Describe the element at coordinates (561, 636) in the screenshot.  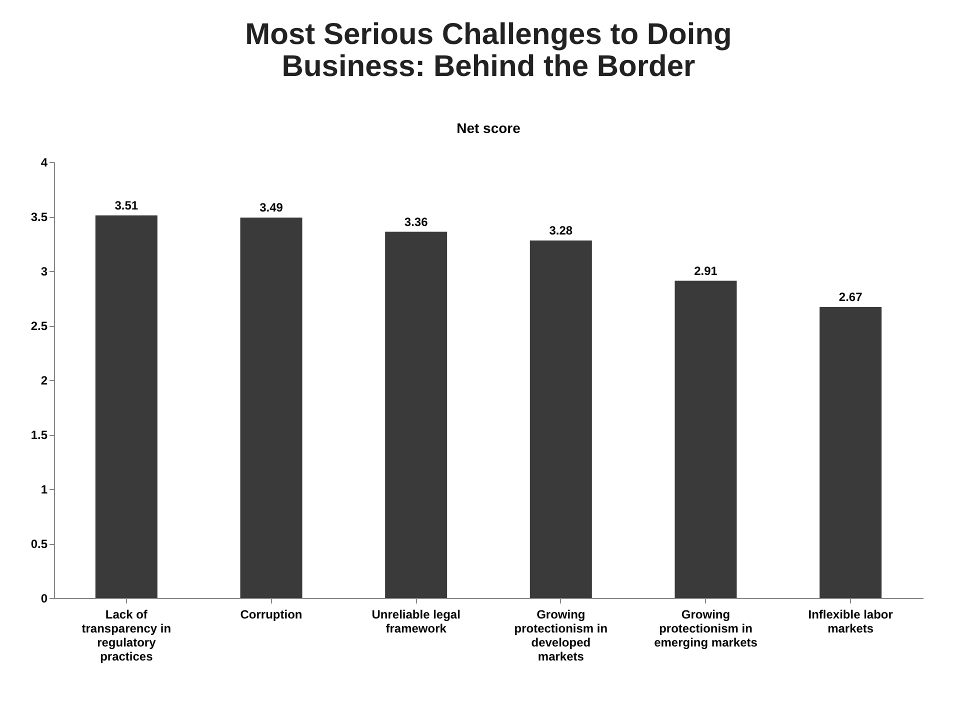
I see `x-tick-label: Growing protectionism in developed markets` at that location.